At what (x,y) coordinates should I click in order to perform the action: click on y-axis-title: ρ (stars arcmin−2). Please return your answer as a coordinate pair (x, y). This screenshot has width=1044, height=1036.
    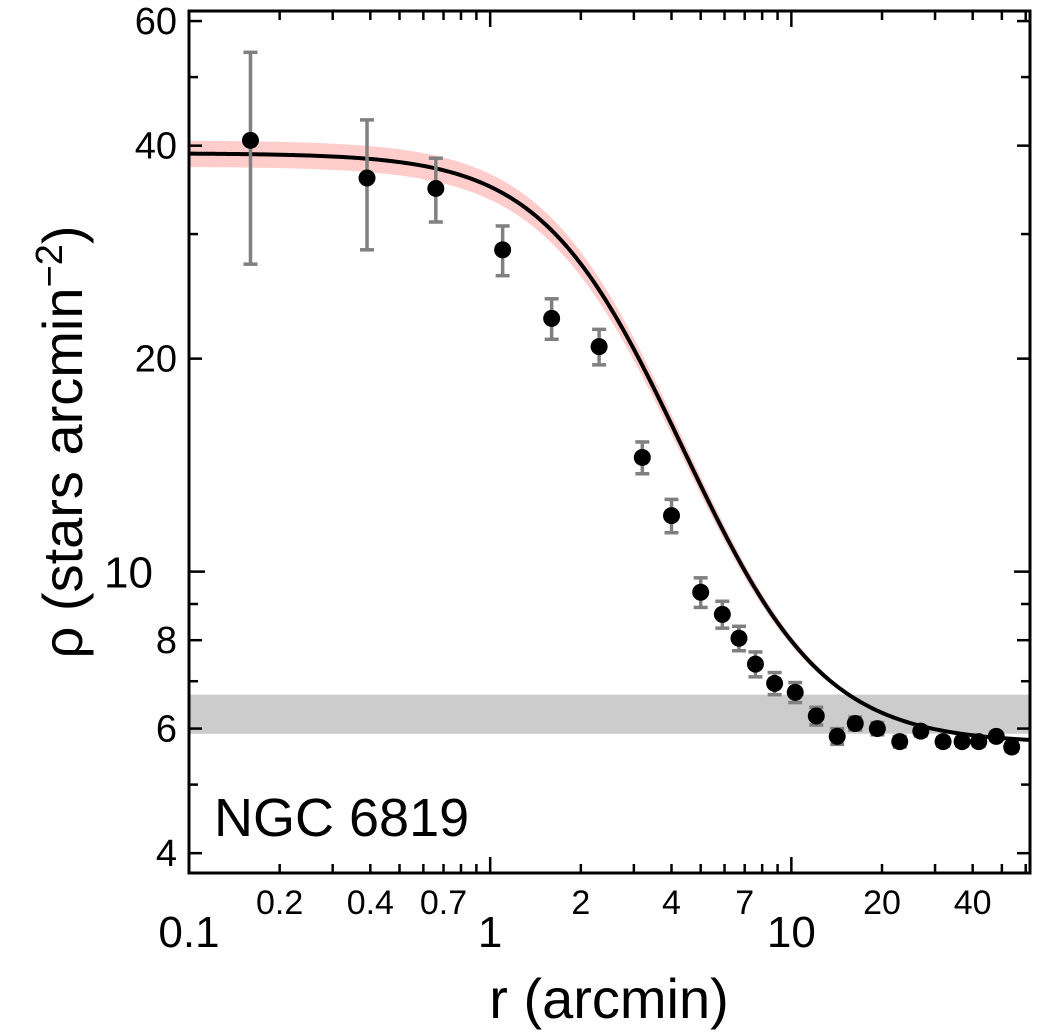
    Looking at the image, I should click on (61, 442).